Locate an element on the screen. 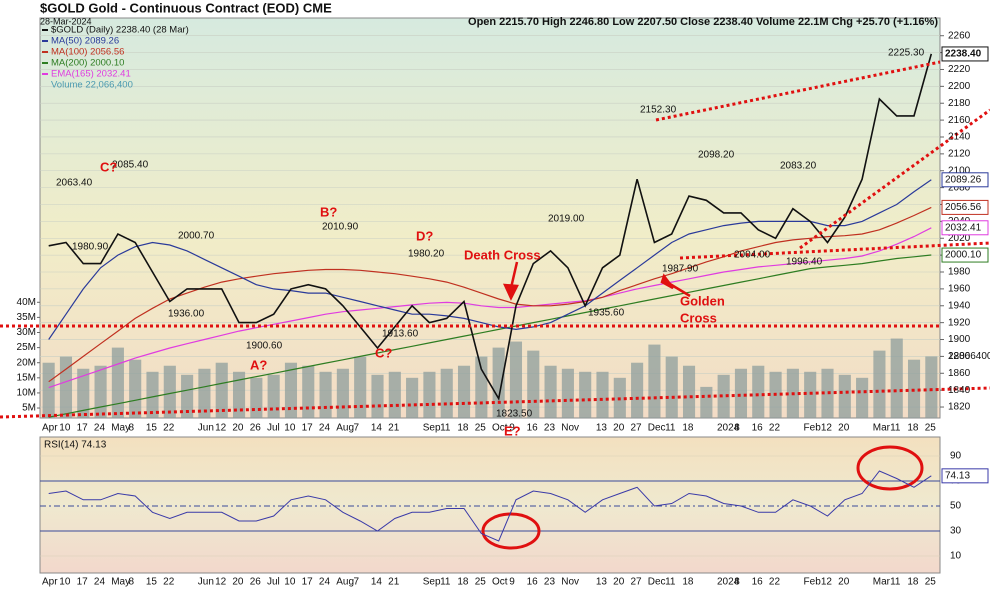 Image resolution: width=990 pixels, height=591 pixels. x-tick-label: Apr is located at coordinates (50, 582).